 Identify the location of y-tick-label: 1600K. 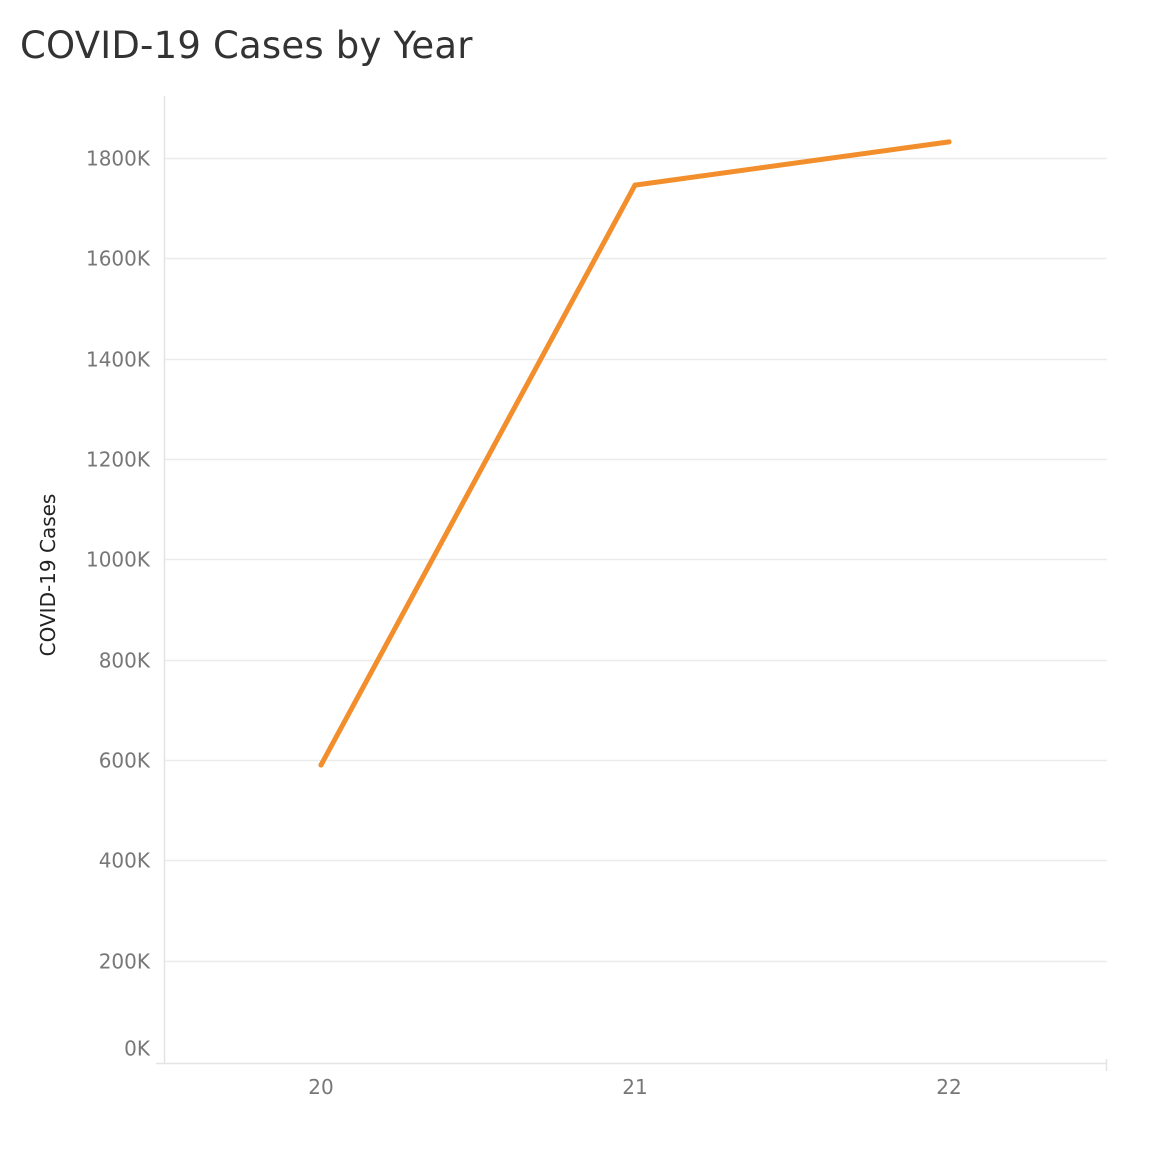
(118, 259).